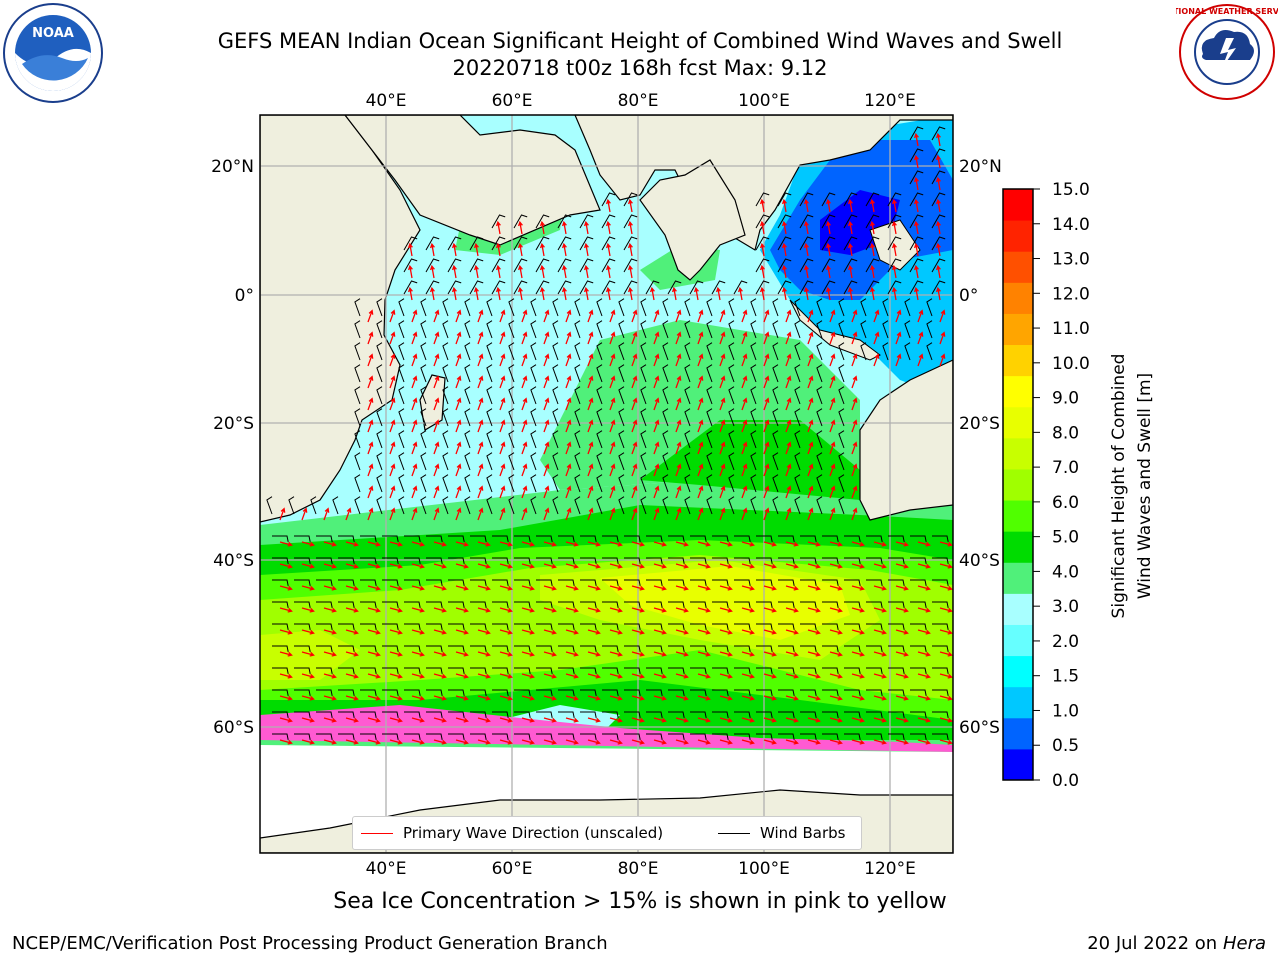 The height and width of the screenshot is (960, 1280). What do you see at coordinates (1071, 225) in the screenshot?
I see `colorbar-tick-label: 14.0` at bounding box center [1071, 225].